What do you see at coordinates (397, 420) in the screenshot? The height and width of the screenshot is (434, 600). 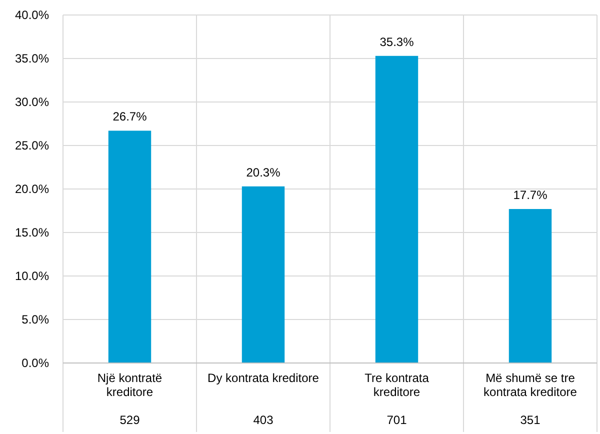 I see `text: 701` at bounding box center [397, 420].